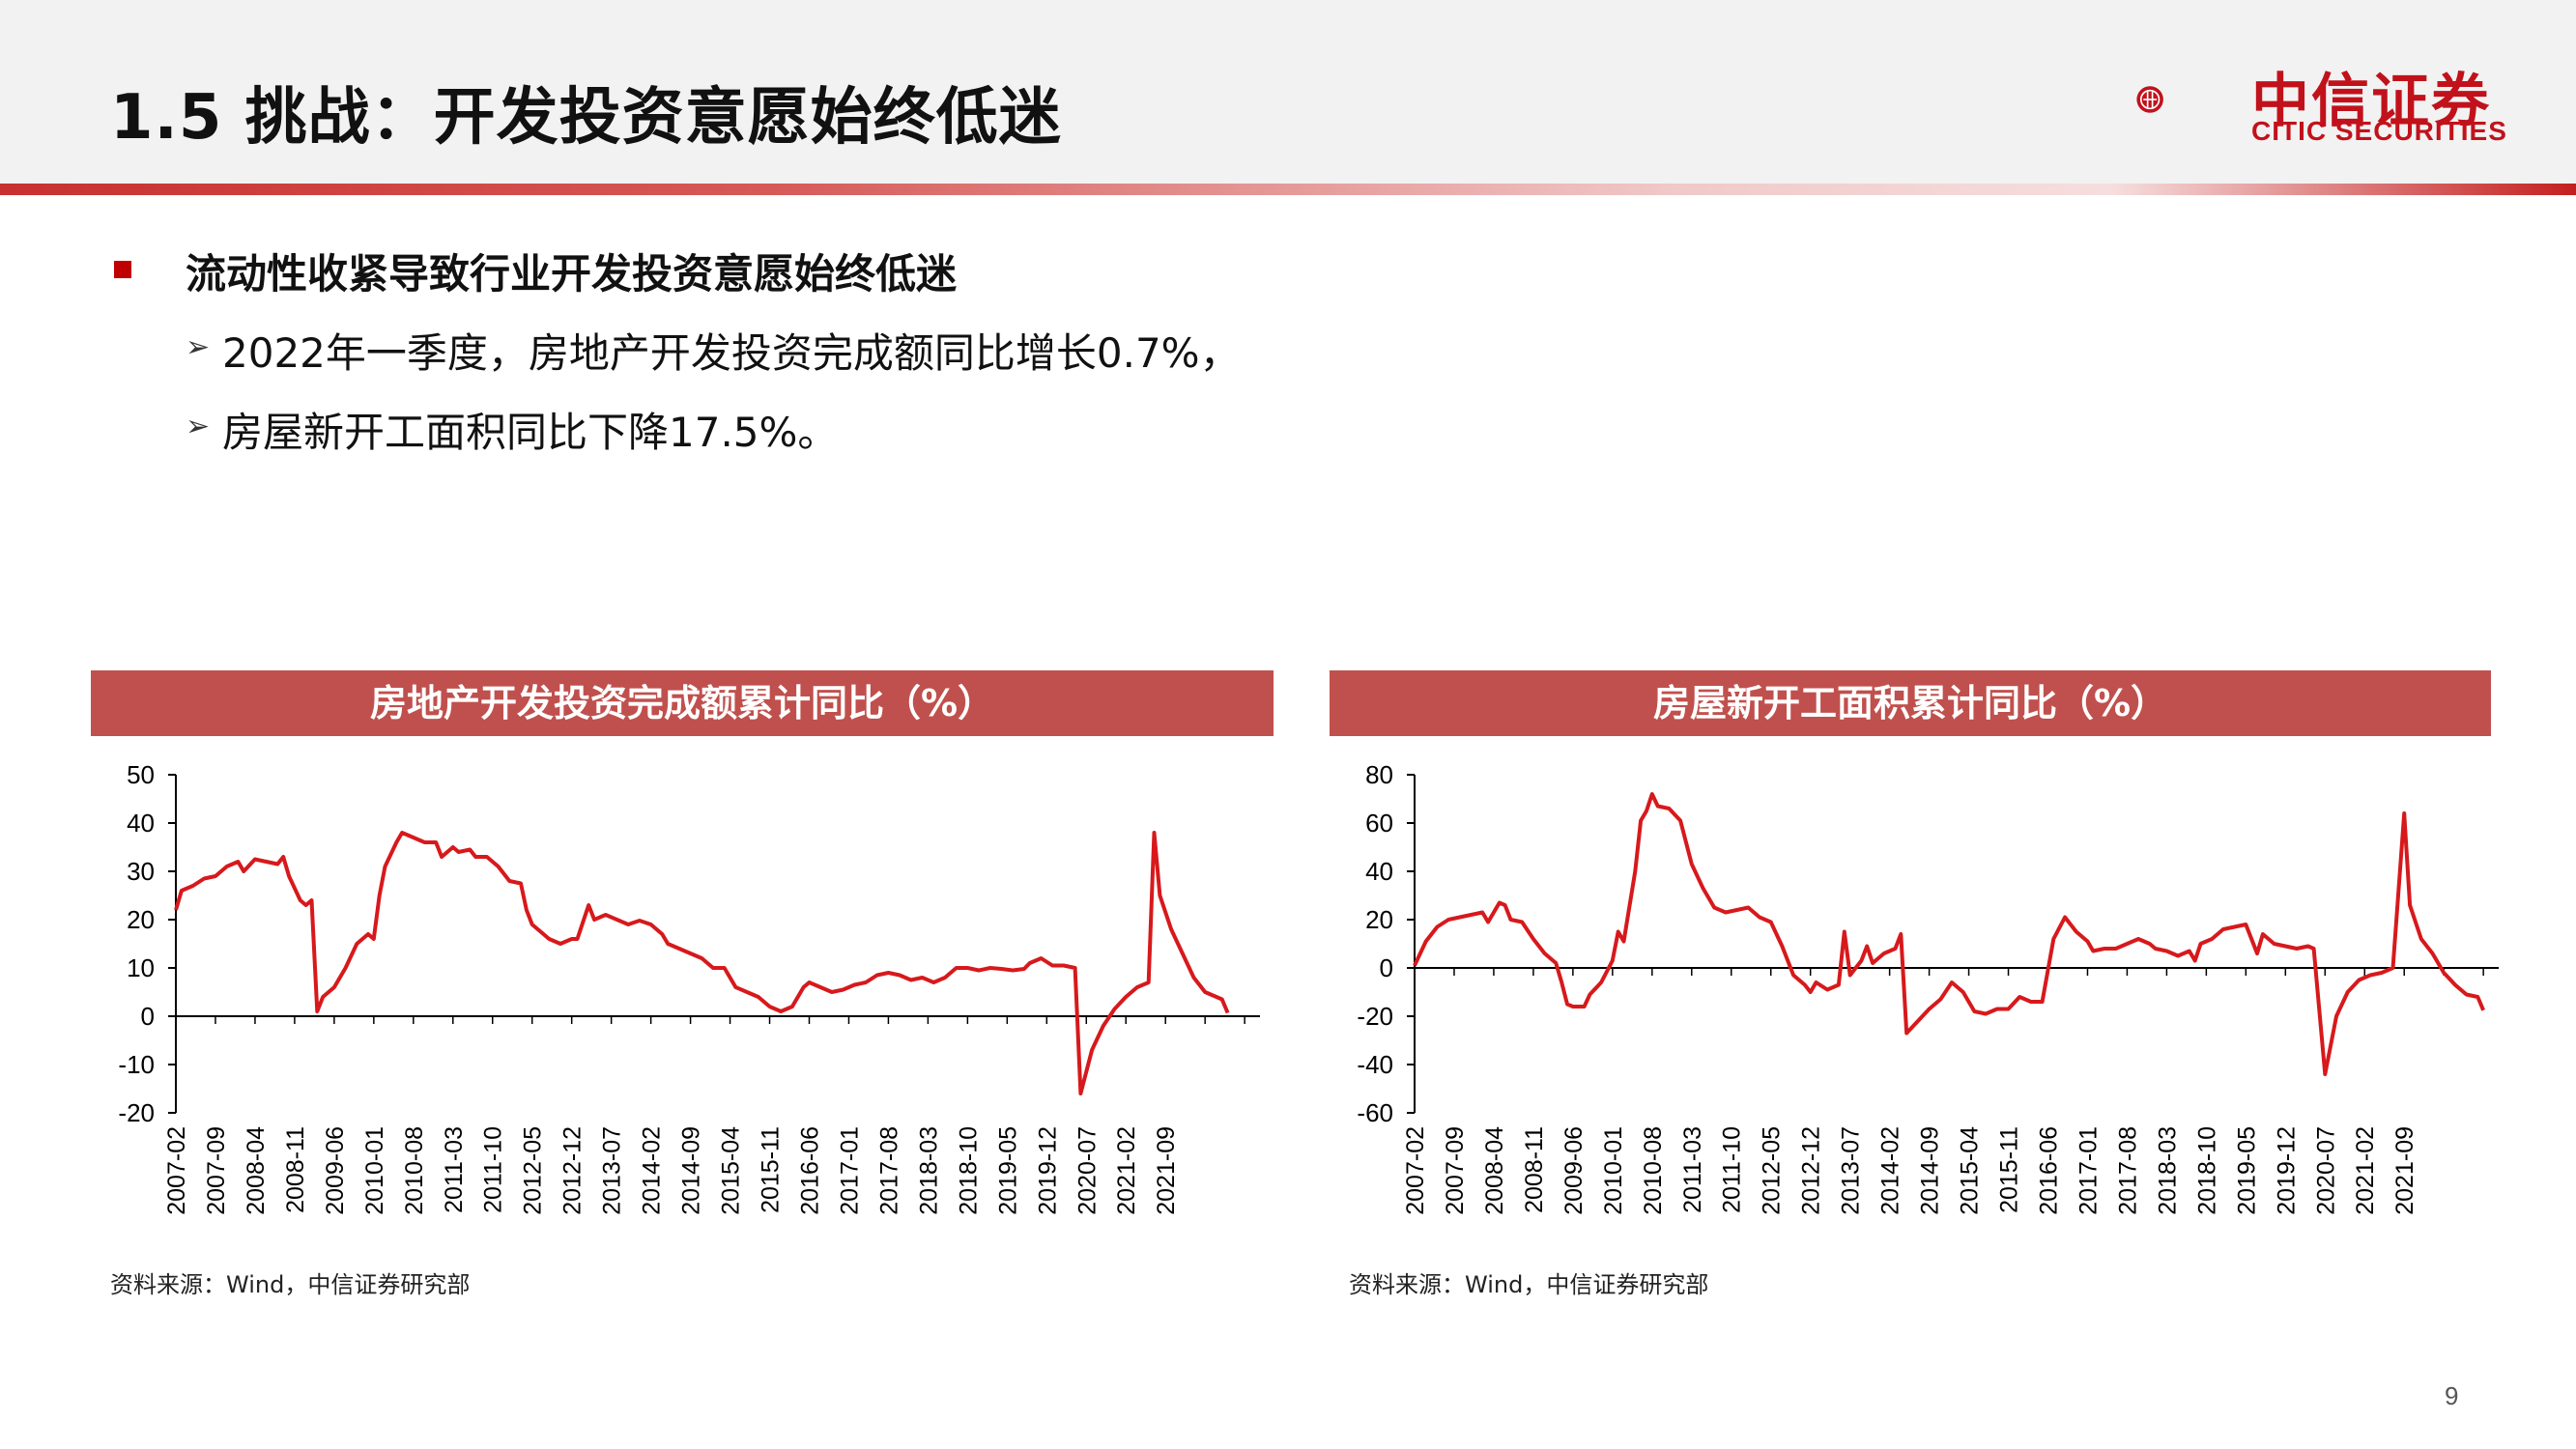 This screenshot has height=1449, width=2576. What do you see at coordinates (1949, 934) in the screenshot?
I see `chart2-series-line` at bounding box center [1949, 934].